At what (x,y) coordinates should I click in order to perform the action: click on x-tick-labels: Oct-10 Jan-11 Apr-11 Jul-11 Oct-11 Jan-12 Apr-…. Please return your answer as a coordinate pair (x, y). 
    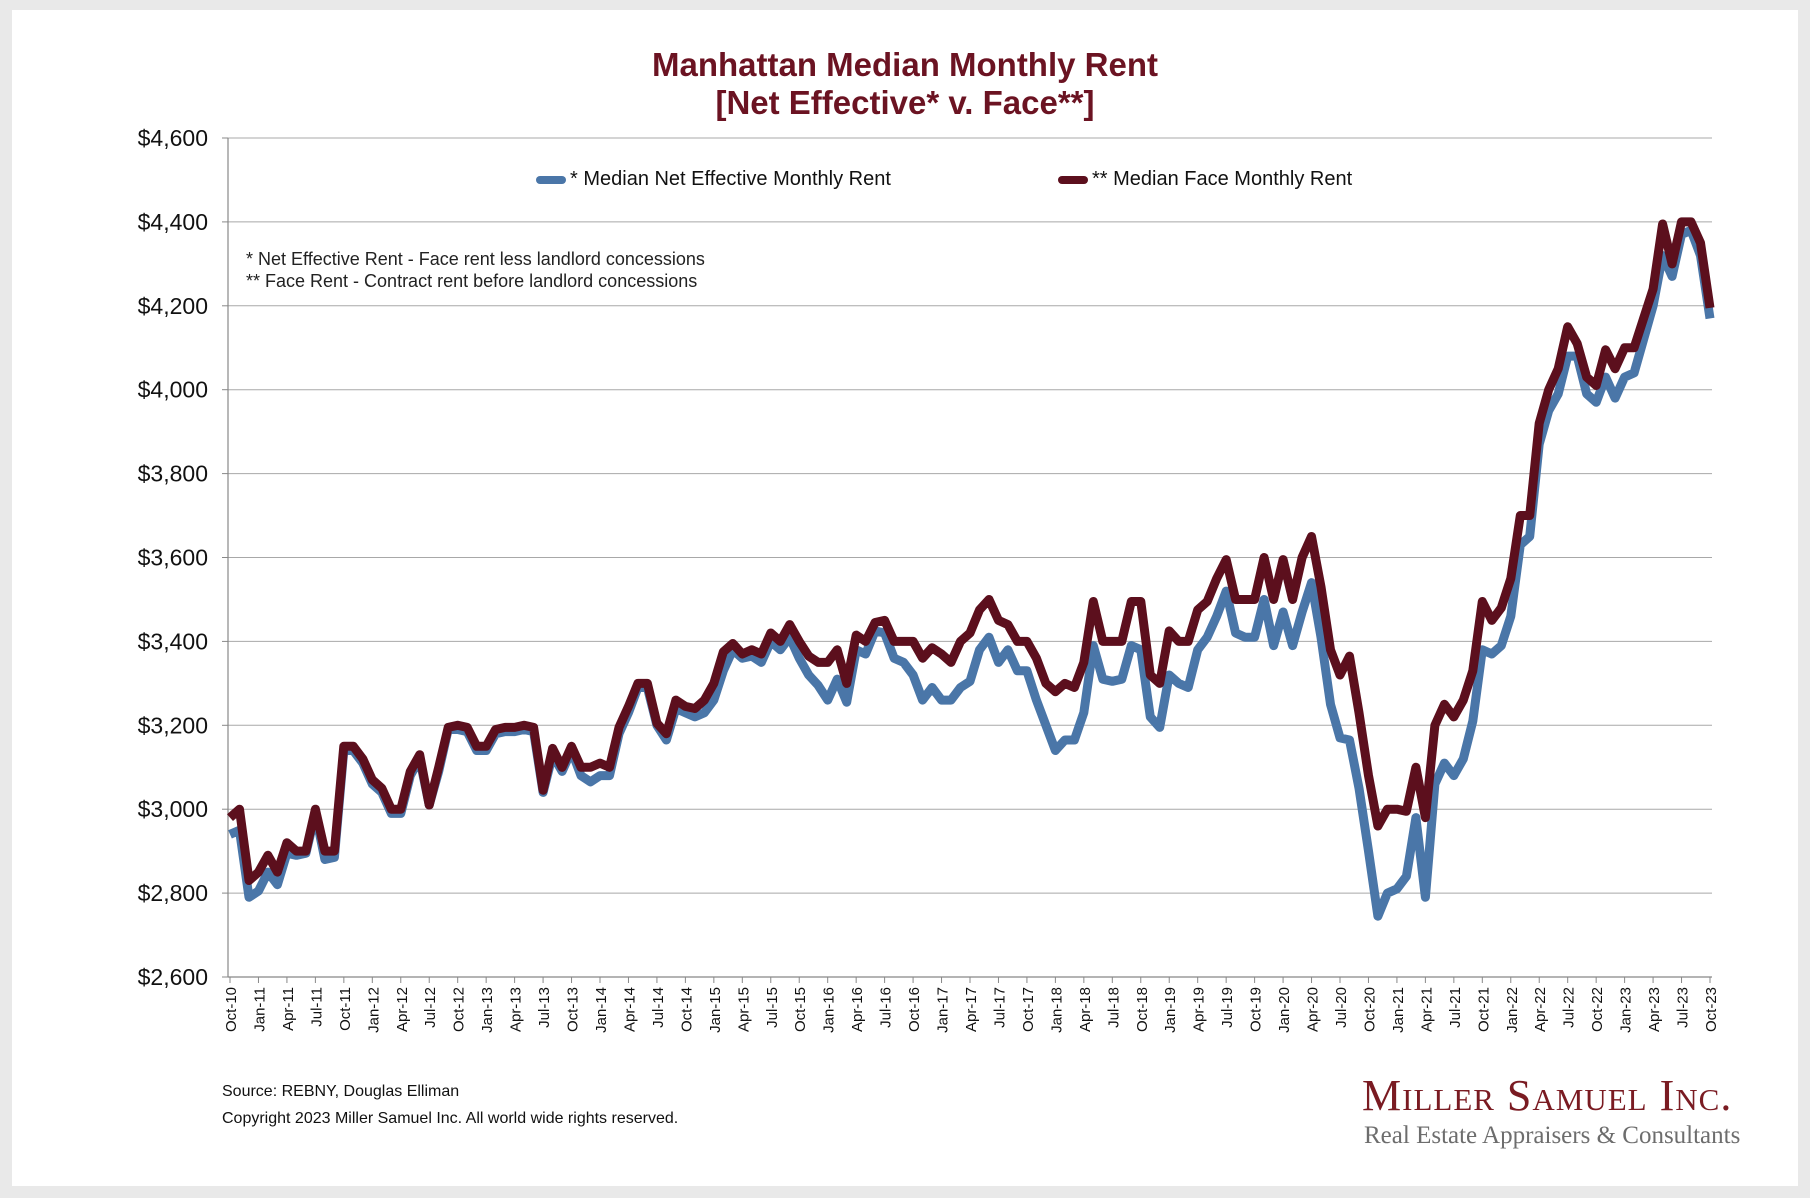
    Looking at the image, I should click on (971, 1010).